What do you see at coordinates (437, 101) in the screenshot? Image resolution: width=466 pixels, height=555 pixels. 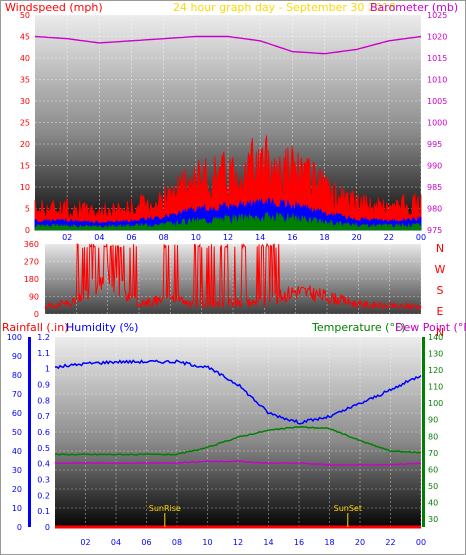 I see `barometer-tick: 1005` at bounding box center [437, 101].